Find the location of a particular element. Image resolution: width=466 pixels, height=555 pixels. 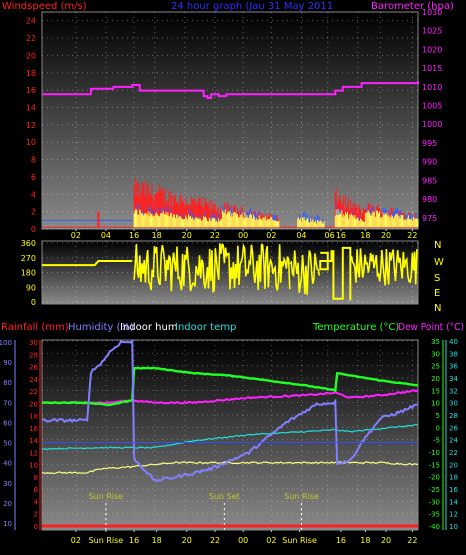

wind-time-label: 04 is located at coordinates (301, 235).